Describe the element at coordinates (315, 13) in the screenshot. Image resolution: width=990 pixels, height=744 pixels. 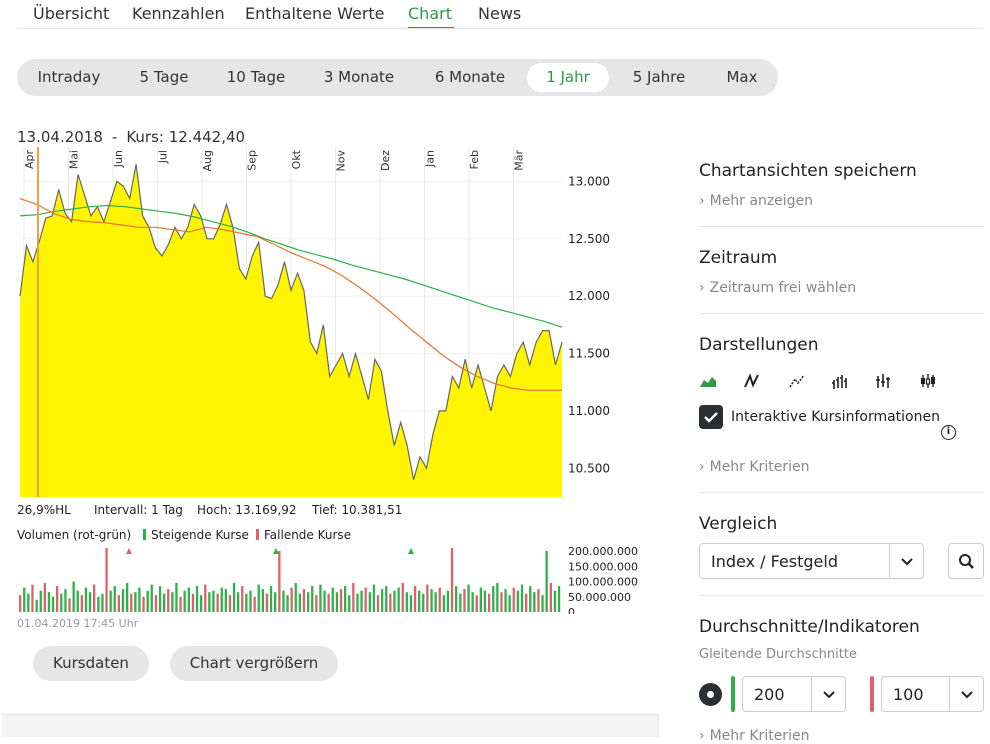
I see `tab-enthaltene-werte: Enthaltene Werte` at that location.